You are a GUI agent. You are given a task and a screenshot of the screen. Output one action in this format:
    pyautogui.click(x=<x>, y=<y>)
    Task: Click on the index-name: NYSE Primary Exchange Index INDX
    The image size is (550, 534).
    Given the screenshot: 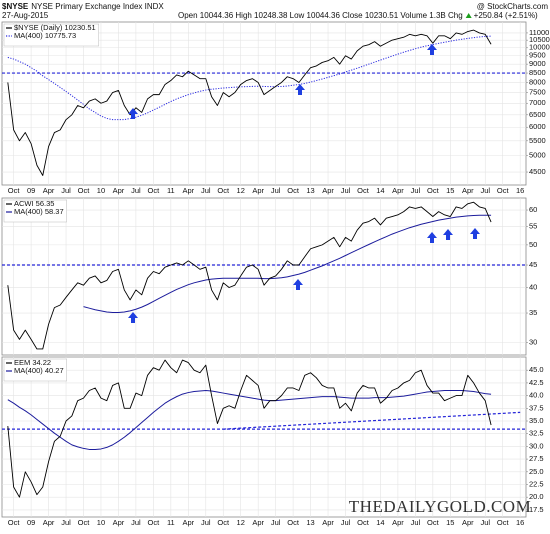 What is the action you would take?
    pyautogui.click(x=97, y=6)
    